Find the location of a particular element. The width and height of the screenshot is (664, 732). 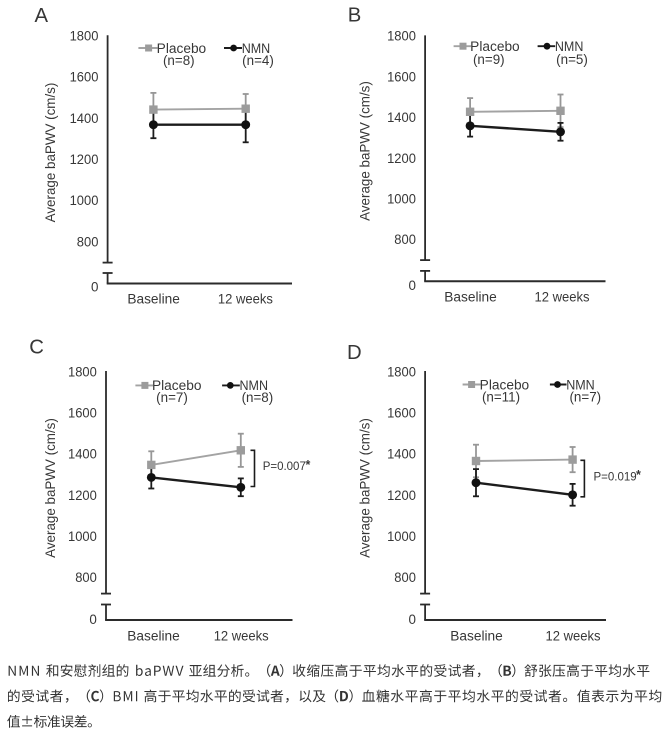

svg-text: C is located at coordinates (36, 348).